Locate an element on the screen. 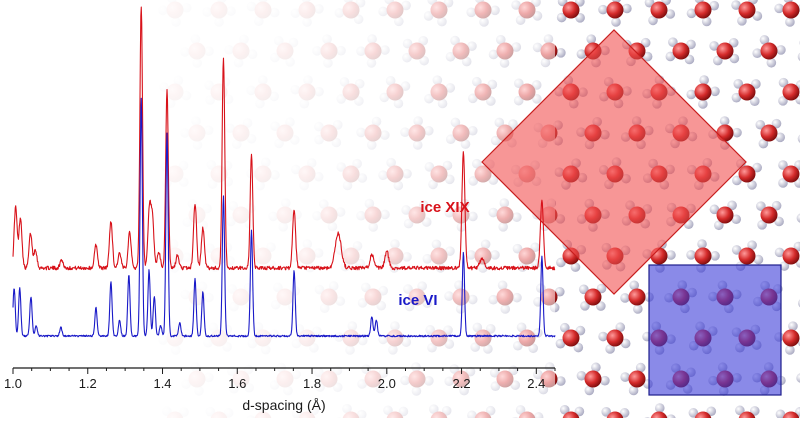 The image size is (800, 423). x-tick-label: 1.8 is located at coordinates (312, 383).